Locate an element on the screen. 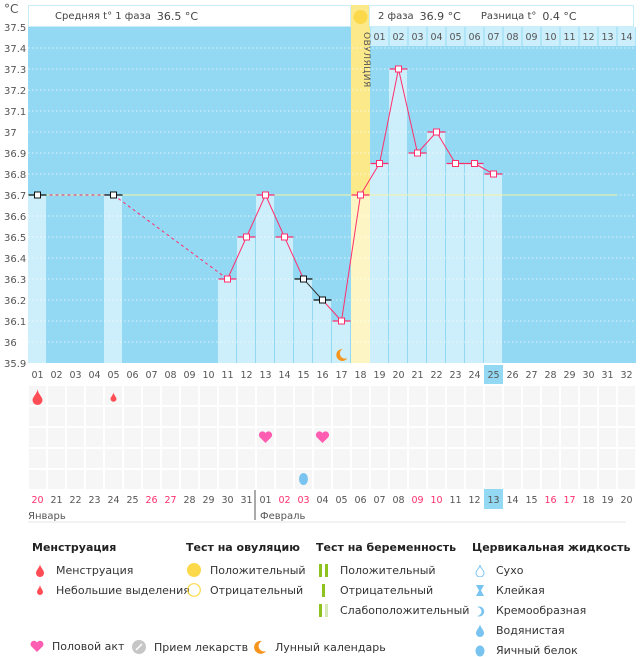  creamy-icon is located at coordinates (480, 610).